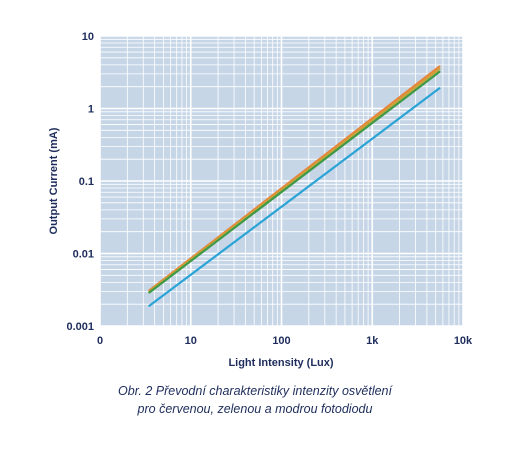 This screenshot has height=449, width=510. What do you see at coordinates (100, 341) in the screenshot?
I see `x-tick-label: 0` at bounding box center [100, 341].